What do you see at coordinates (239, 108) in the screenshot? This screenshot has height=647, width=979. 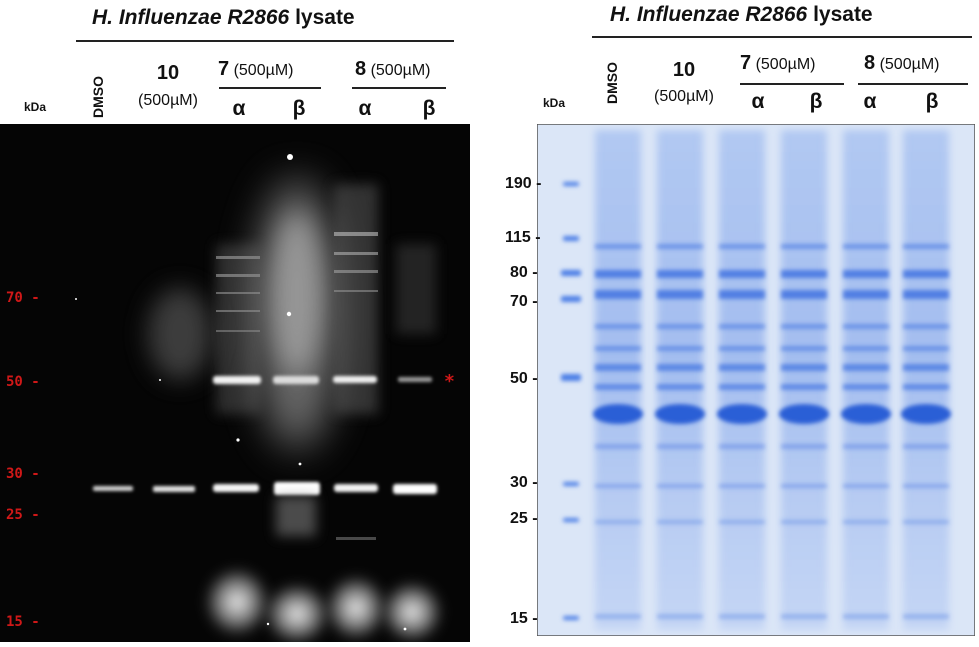 I see `left-lane-label-7-alpha: α` at bounding box center [239, 108].